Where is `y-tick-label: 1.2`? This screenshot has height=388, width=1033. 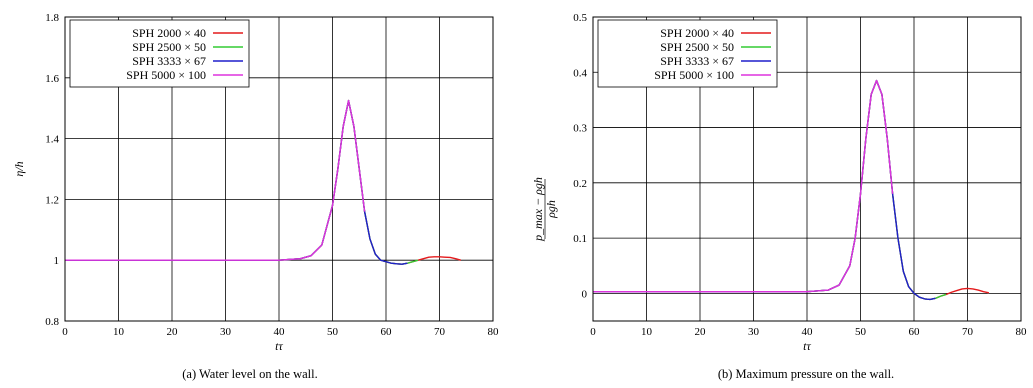 y-tick-label: 1.2 is located at coordinates (52, 200).